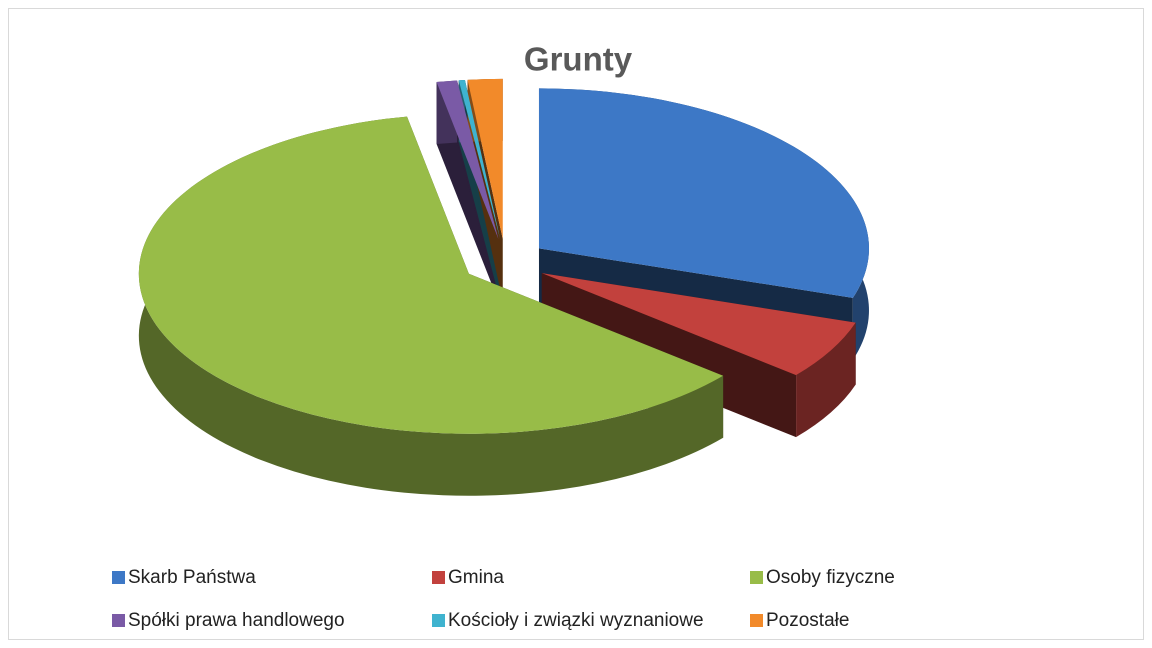 This screenshot has width=1152, height=648. Describe the element at coordinates (578, 59) in the screenshot. I see `chart-title: Grunty` at that location.